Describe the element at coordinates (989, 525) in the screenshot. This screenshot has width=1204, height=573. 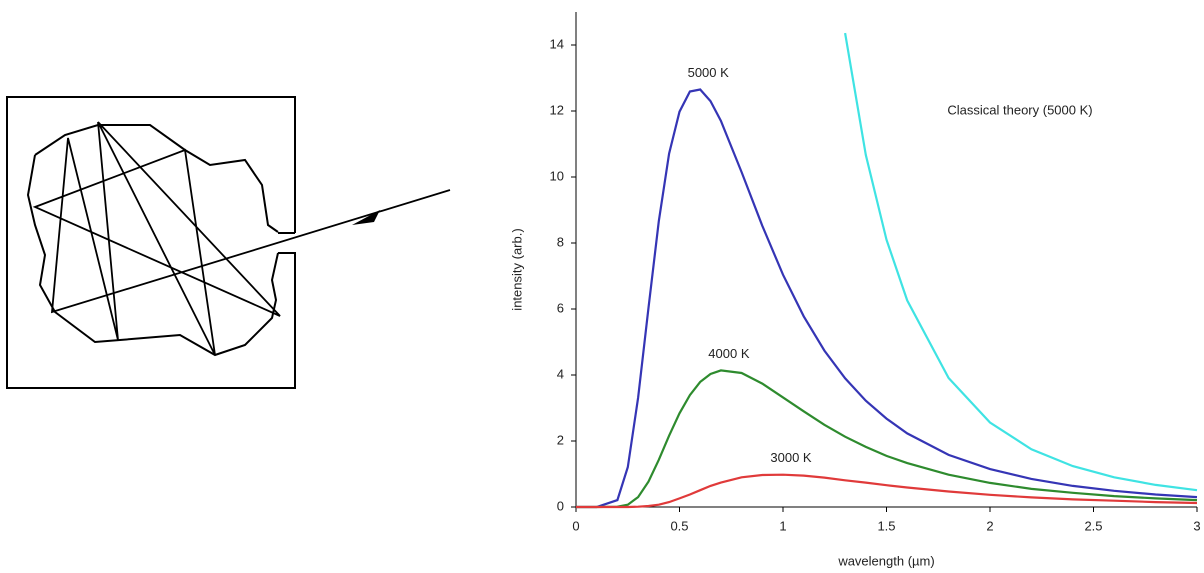
I see `x-tick-label: 2` at that location.